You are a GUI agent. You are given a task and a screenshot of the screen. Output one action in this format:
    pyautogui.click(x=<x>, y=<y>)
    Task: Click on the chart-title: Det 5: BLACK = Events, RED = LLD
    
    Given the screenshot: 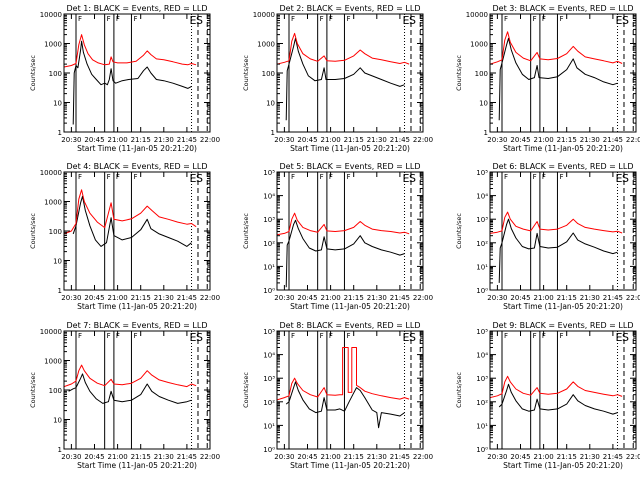 What is the action you would take?
    pyautogui.click(x=350, y=166)
    